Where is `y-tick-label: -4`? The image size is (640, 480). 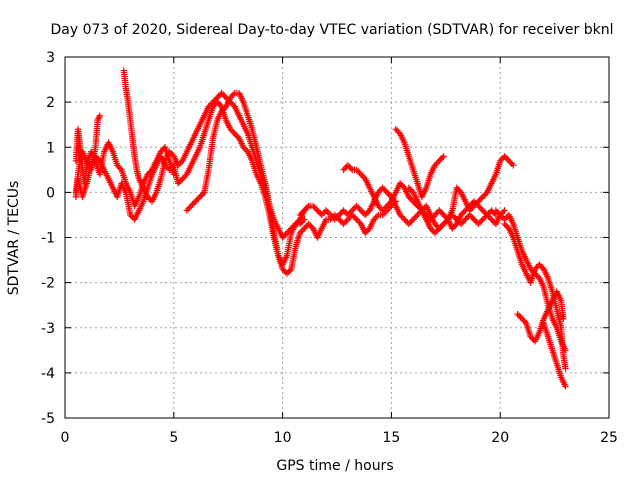
y-tick-label: -4 is located at coordinates (48, 374).